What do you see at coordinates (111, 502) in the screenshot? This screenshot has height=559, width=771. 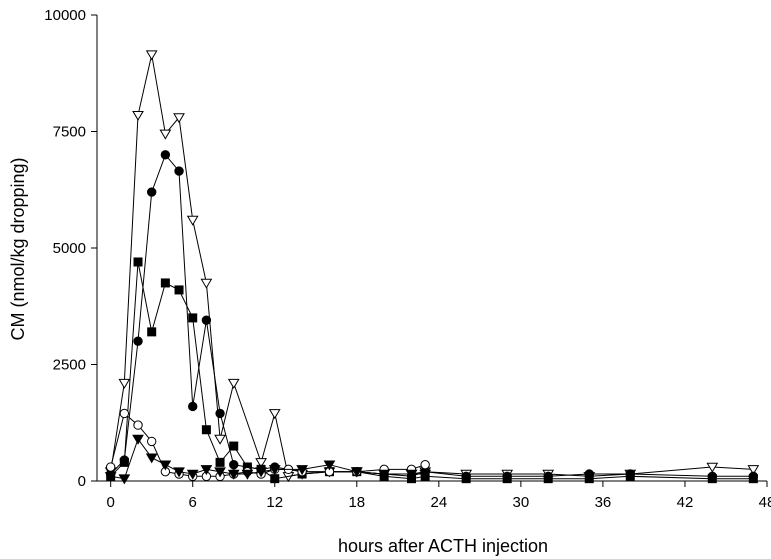 I see `x-tick-label: 0` at bounding box center [111, 502].